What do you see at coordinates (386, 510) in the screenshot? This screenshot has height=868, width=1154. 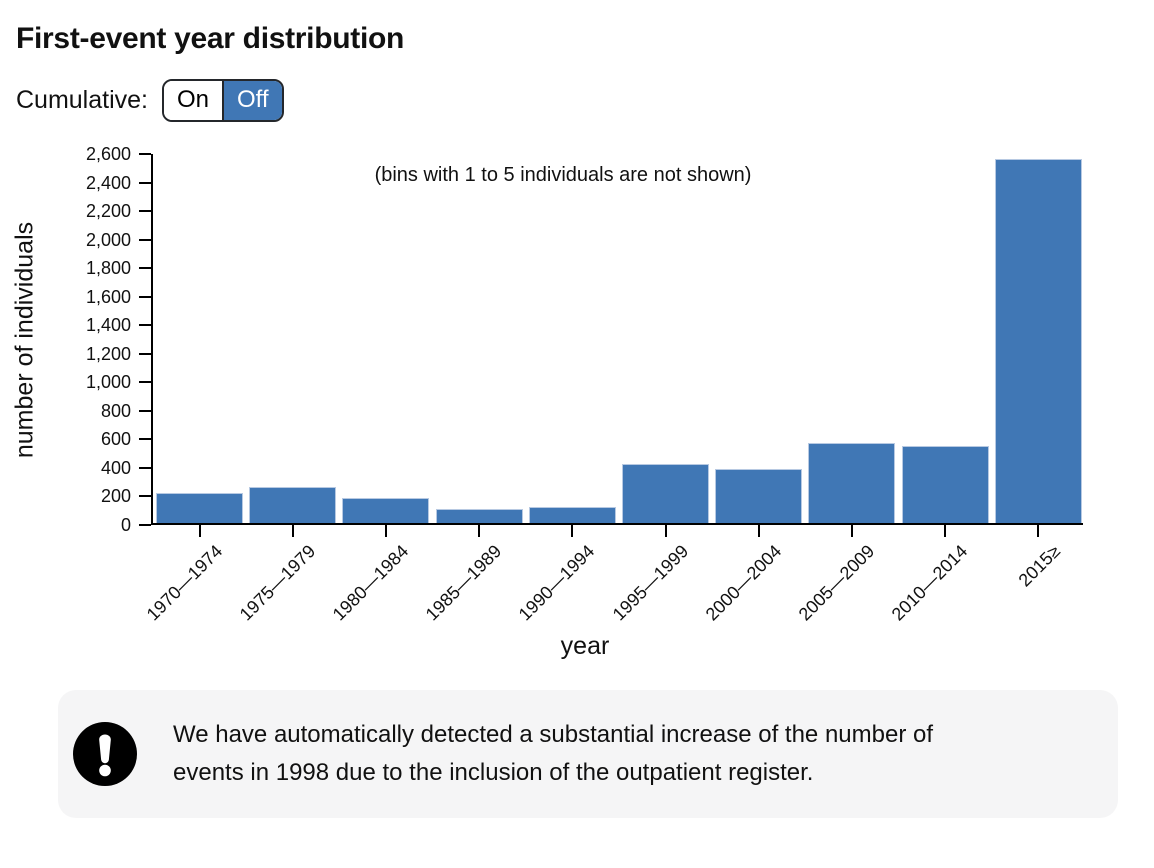 I see `bar-1980—1984` at bounding box center [386, 510].